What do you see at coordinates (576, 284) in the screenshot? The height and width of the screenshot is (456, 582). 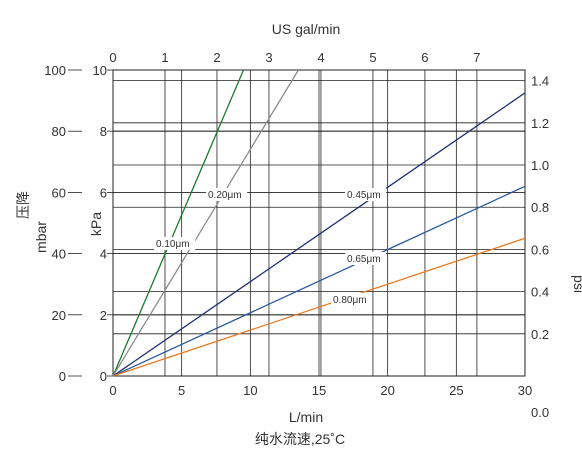 I see `y-axis-label-psi: psi` at bounding box center [576, 284].